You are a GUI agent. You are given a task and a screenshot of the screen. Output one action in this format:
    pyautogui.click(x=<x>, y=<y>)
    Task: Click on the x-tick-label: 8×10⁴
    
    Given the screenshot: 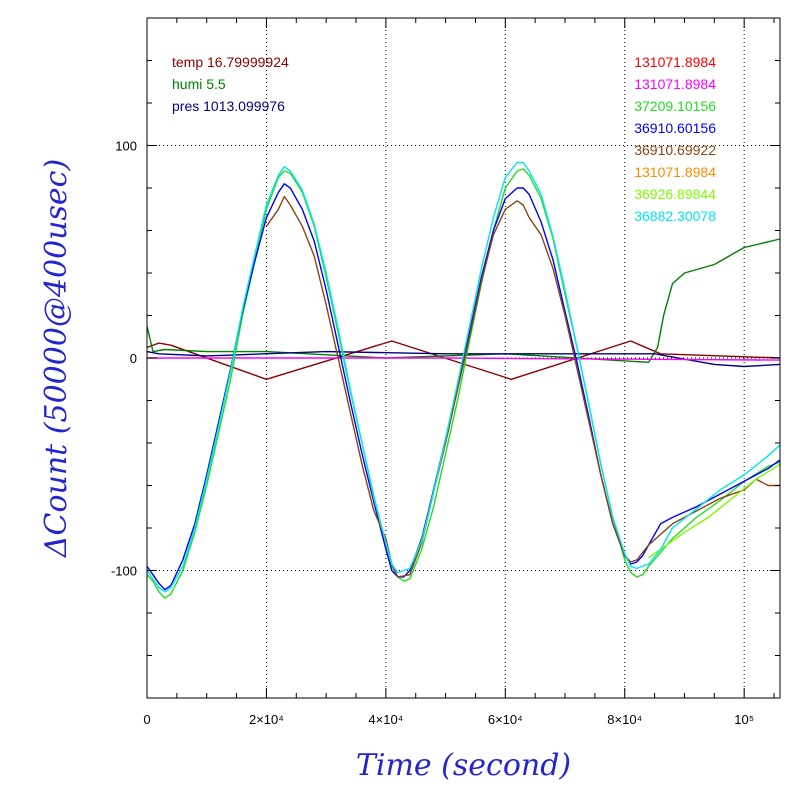 What is the action you would take?
    pyautogui.click(x=624, y=719)
    